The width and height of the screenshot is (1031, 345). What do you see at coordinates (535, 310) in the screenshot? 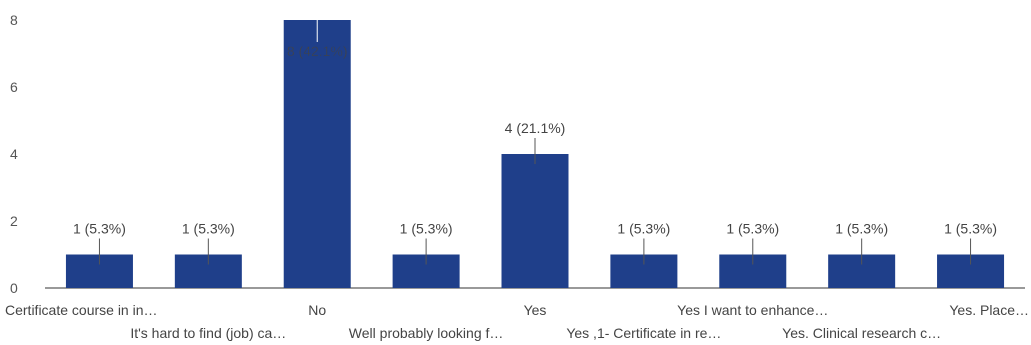
I see `category-label: Yes` at bounding box center [535, 310].